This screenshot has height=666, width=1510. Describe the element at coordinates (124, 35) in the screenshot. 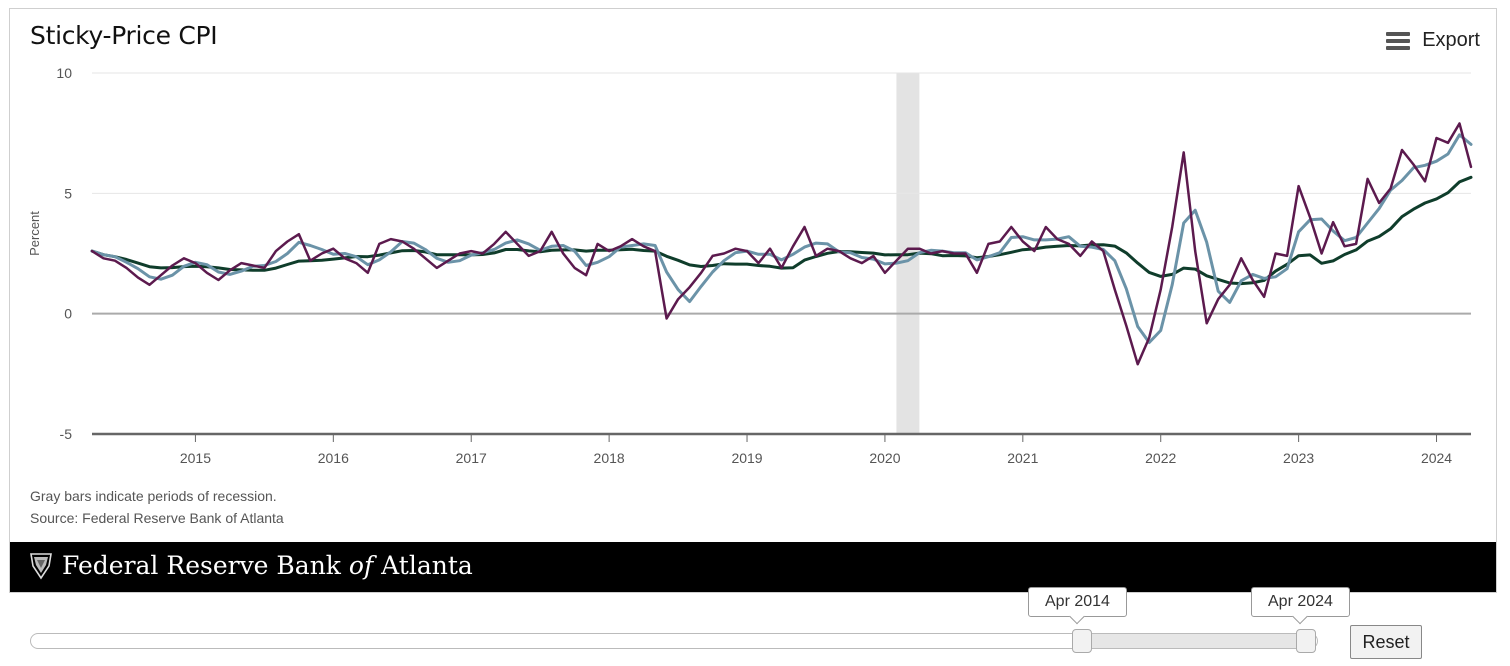

I see `chart-title: Sticky-Price CPI` at that location.